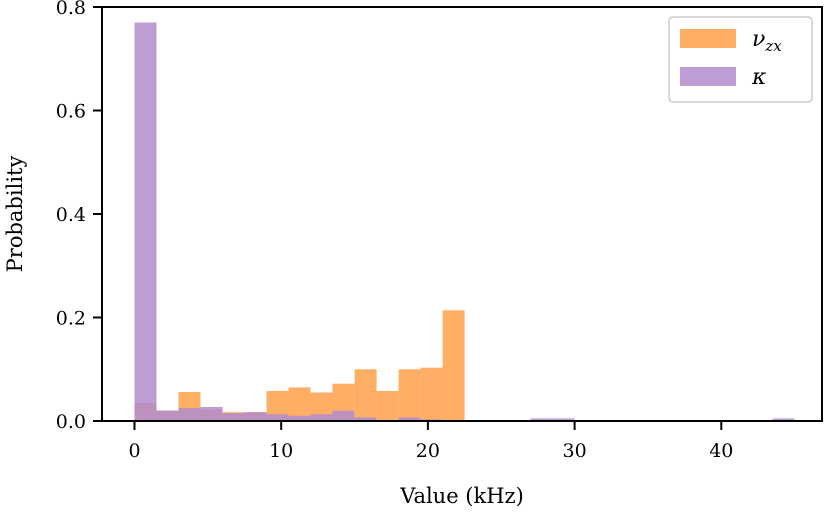 The height and width of the screenshot is (514, 825). I want to click on y-axis-ticks: 0.0 0.2 0.4 0.6 0.8, so click(79, 216).